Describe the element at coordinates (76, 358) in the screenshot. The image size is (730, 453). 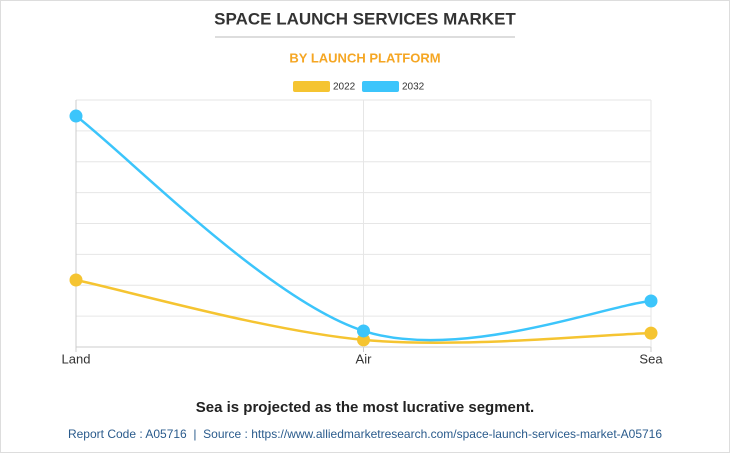
I see `x-tick-label: Land` at that location.